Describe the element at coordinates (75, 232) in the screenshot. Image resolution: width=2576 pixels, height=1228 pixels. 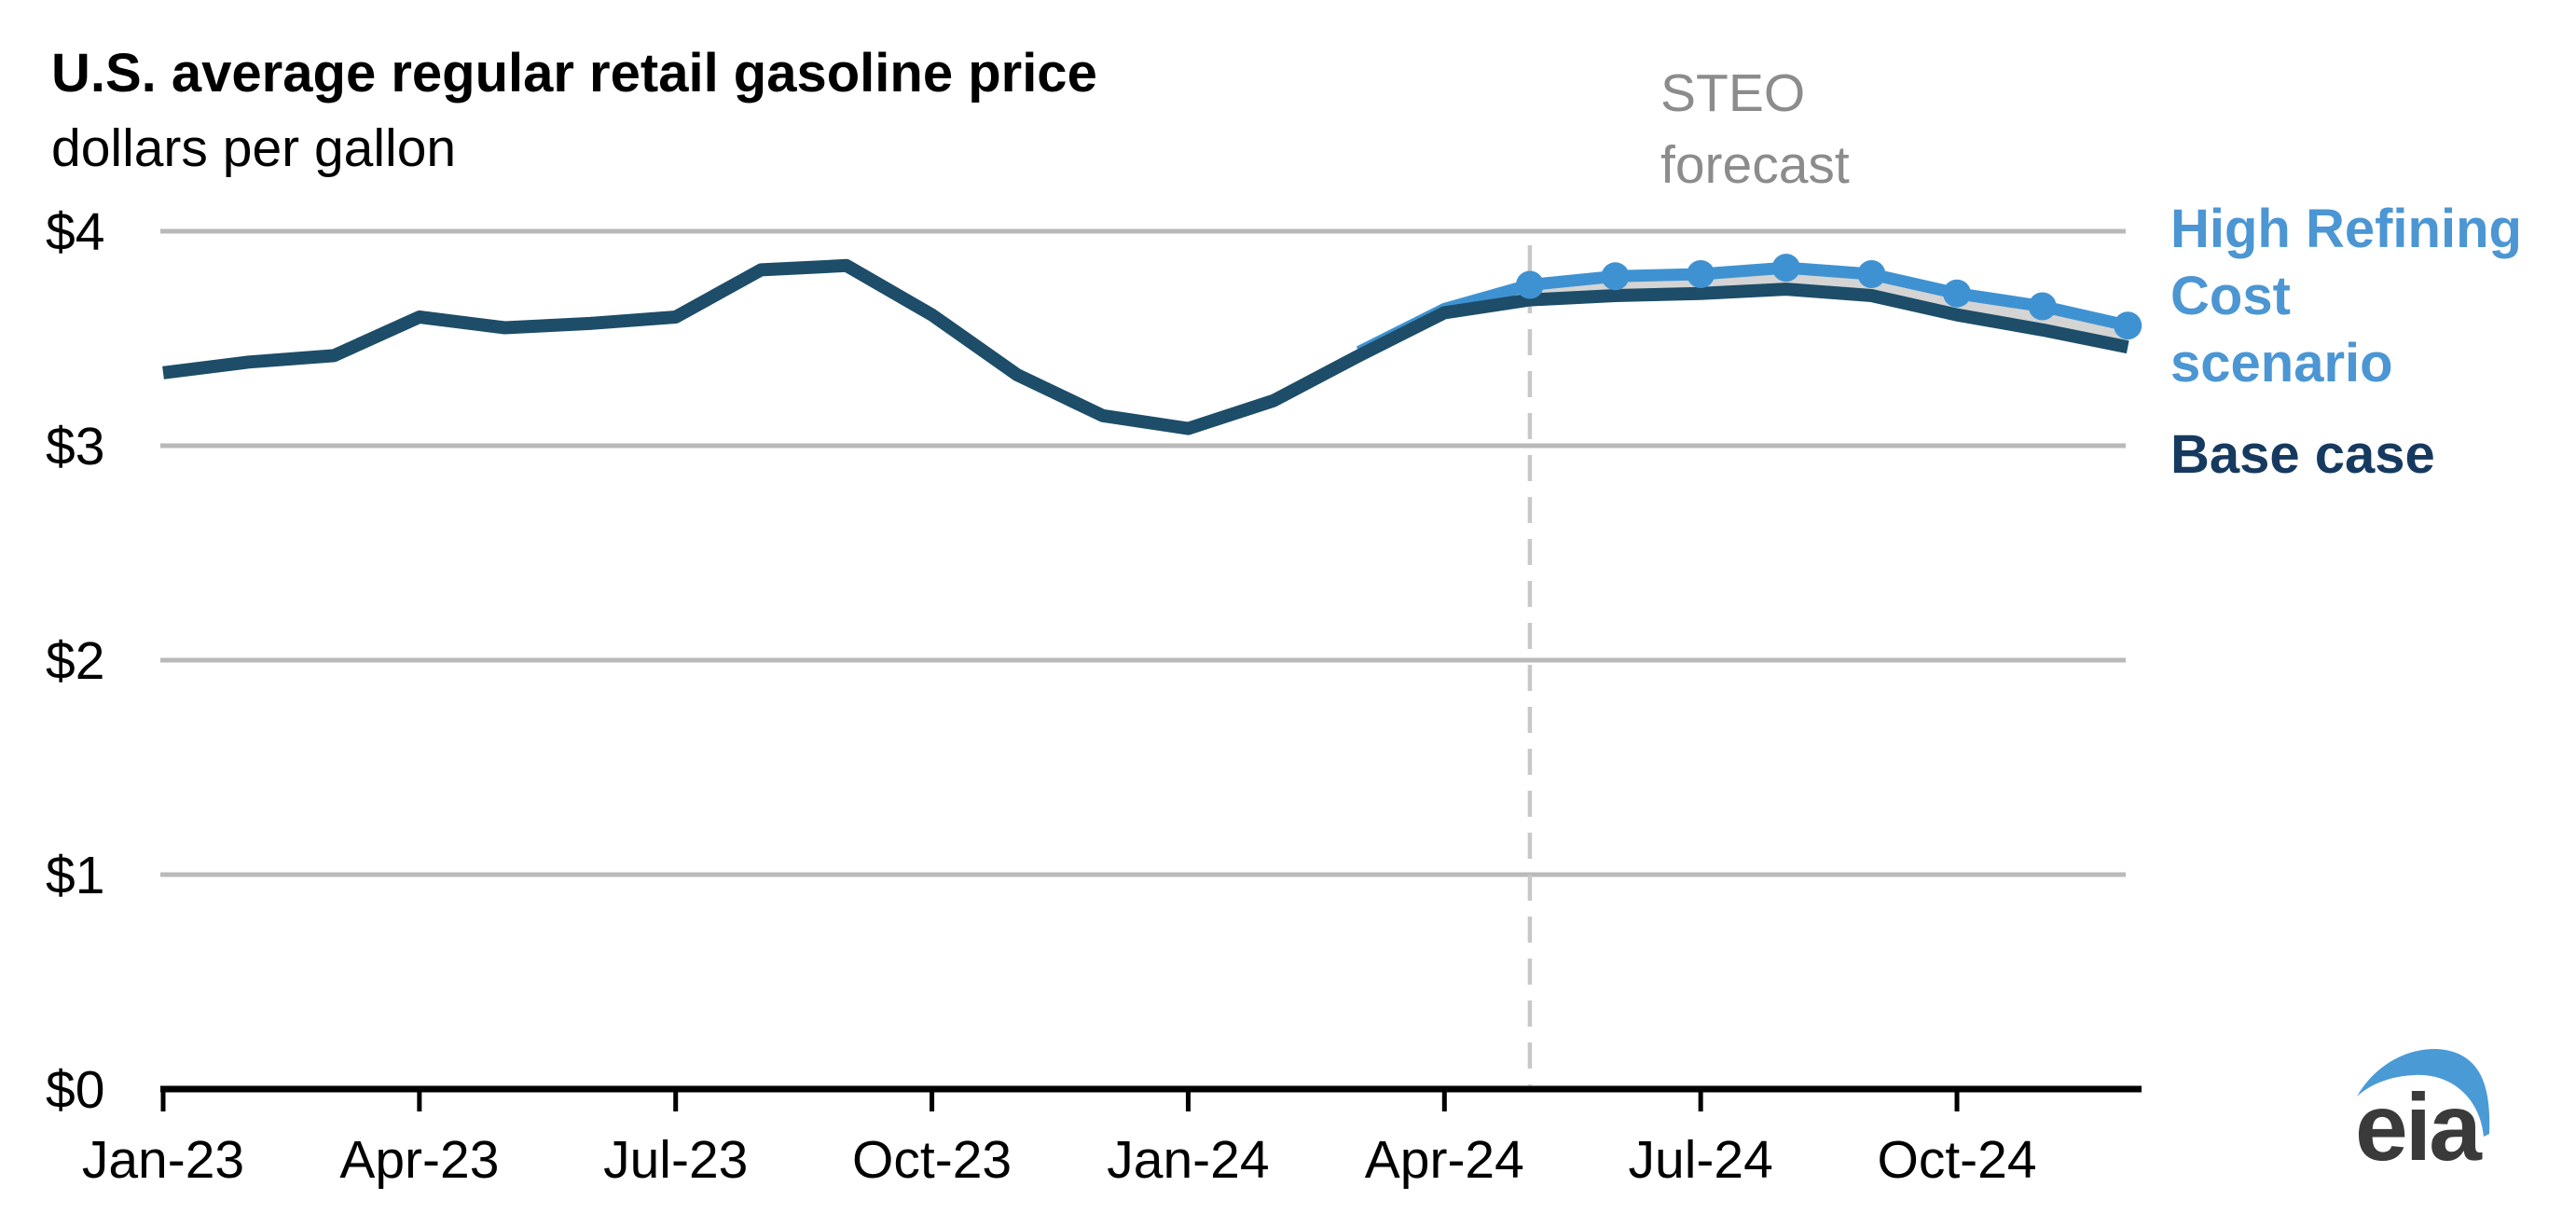
I see `y-tick-label: $4` at that location.